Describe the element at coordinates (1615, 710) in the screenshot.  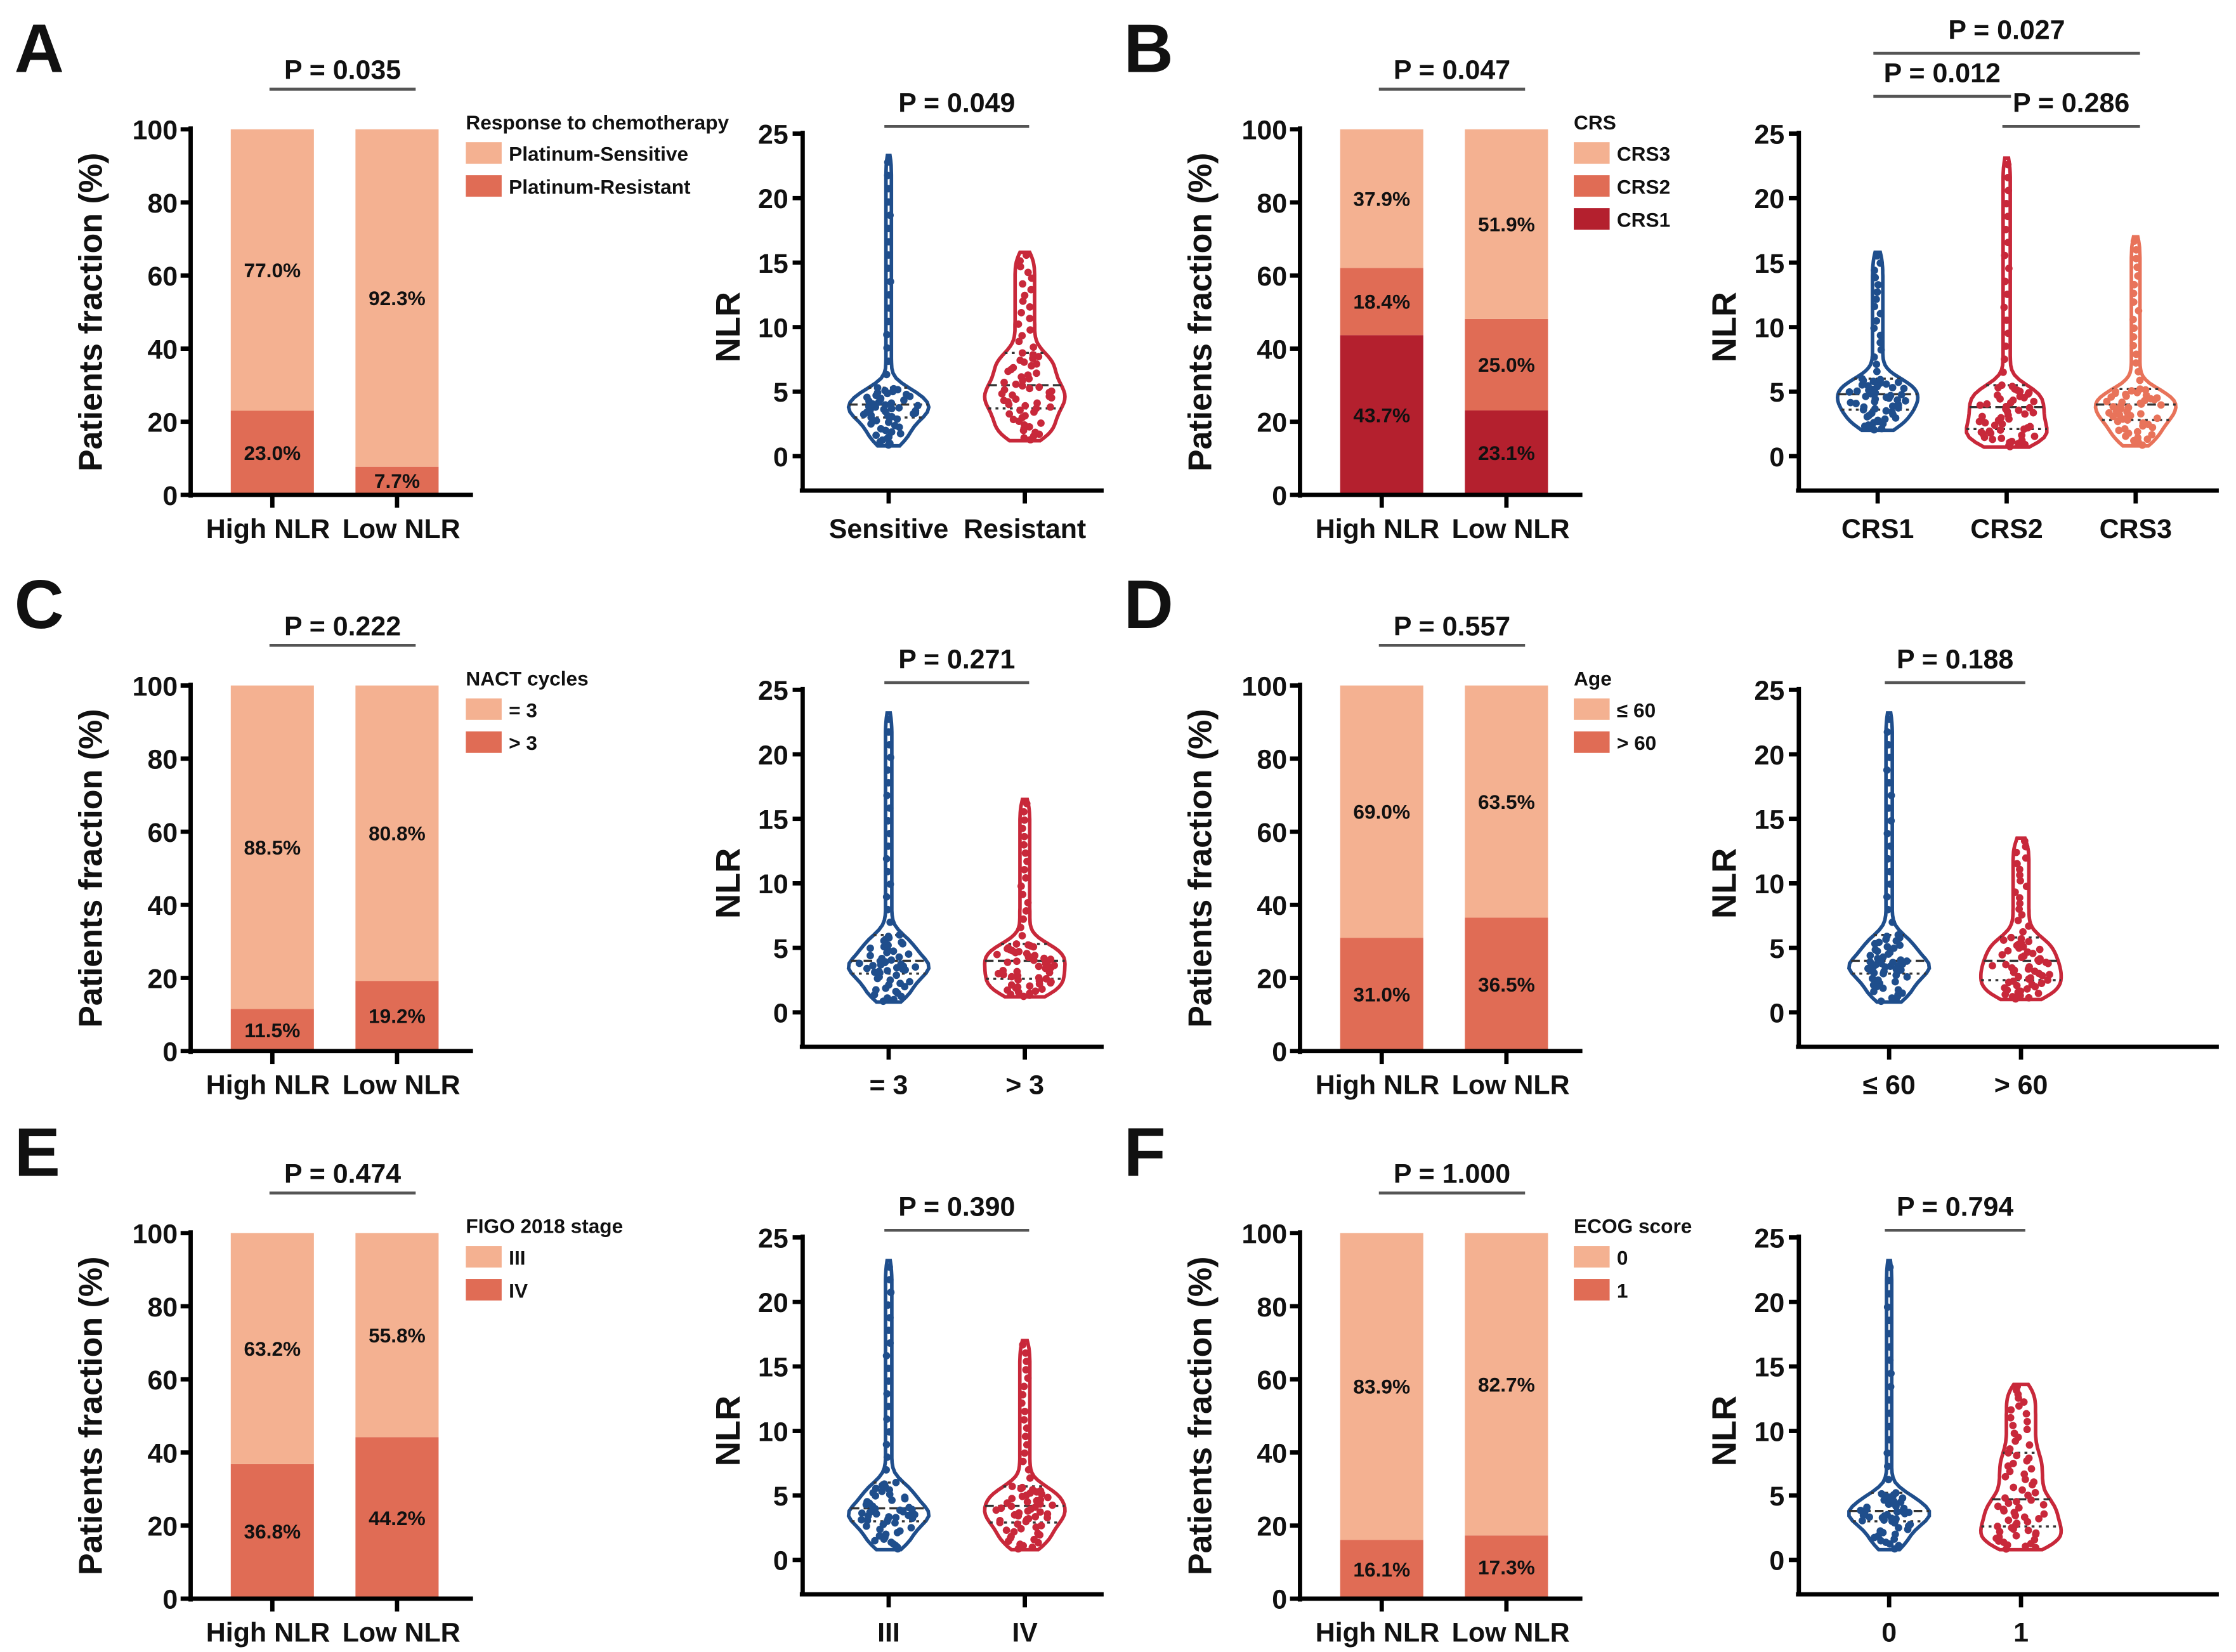
I see `legend: Age≤ 60 > 60` at that location.